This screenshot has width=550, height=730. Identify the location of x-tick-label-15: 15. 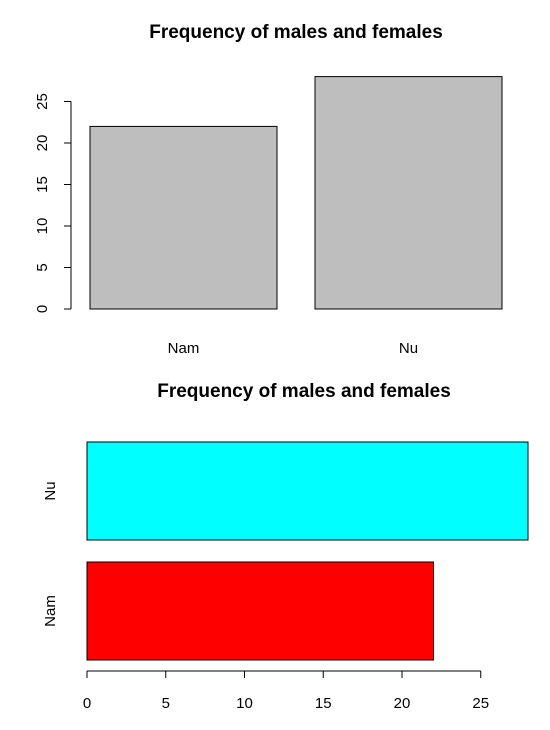
(323, 703).